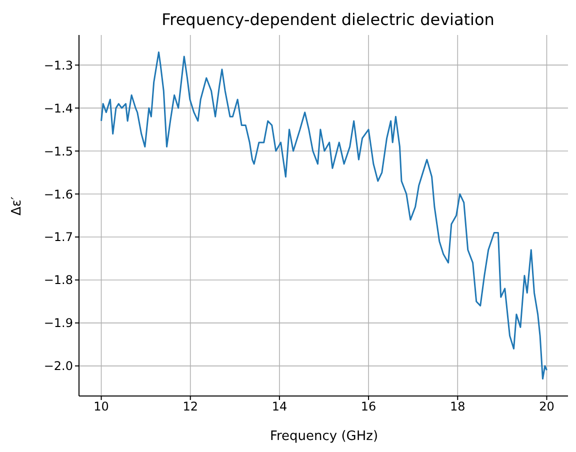 This screenshot has height=452, width=576. What do you see at coordinates (58, 65) in the screenshot?
I see `y-tick-label: −1.3` at bounding box center [58, 65].